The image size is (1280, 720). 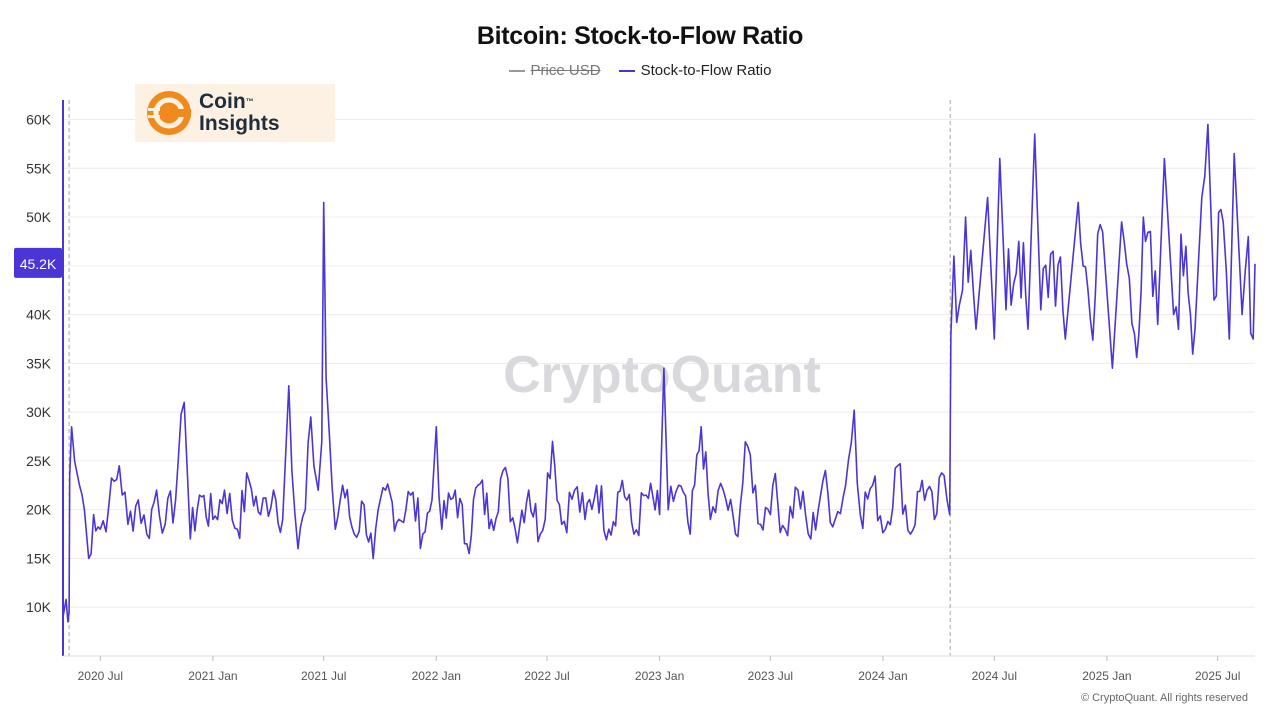 What do you see at coordinates (222, 101) in the screenshot?
I see `logo-word-coin: Coin` at bounding box center [222, 101].